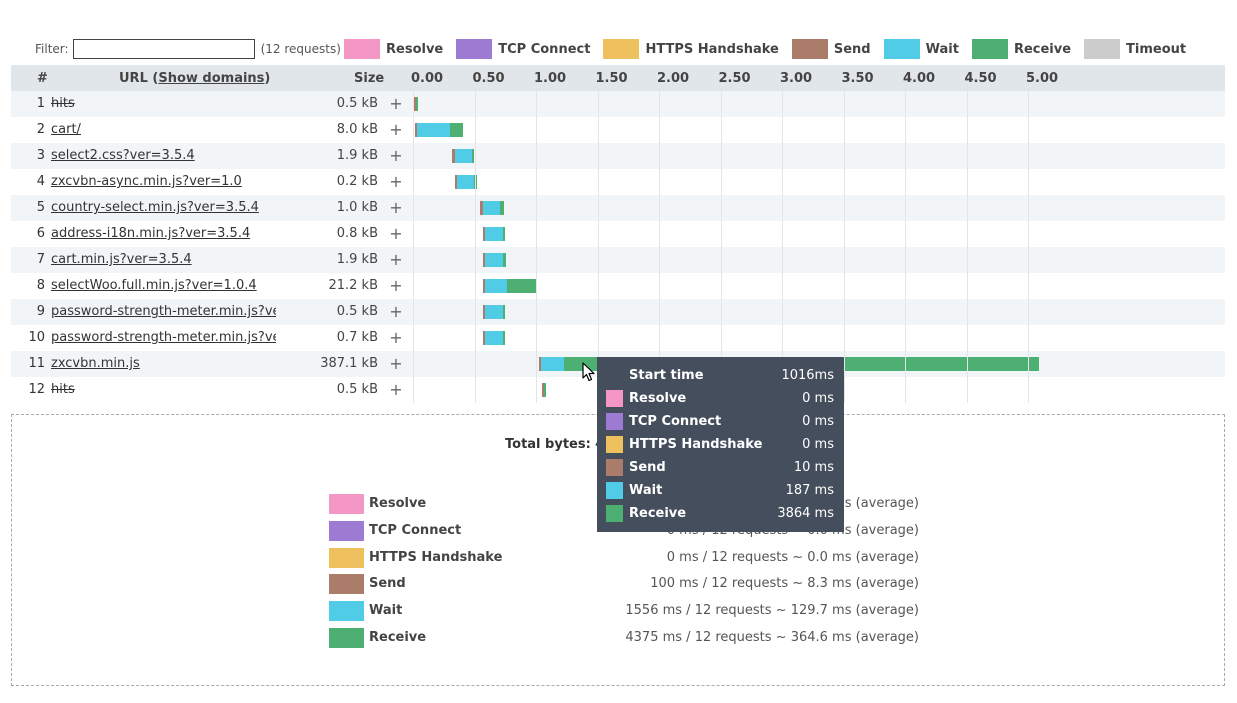 The height and width of the screenshot is (703, 1237). Describe the element at coordinates (523, 49) in the screenshot. I see `legend-item-tcp: TCP Connect` at that location.